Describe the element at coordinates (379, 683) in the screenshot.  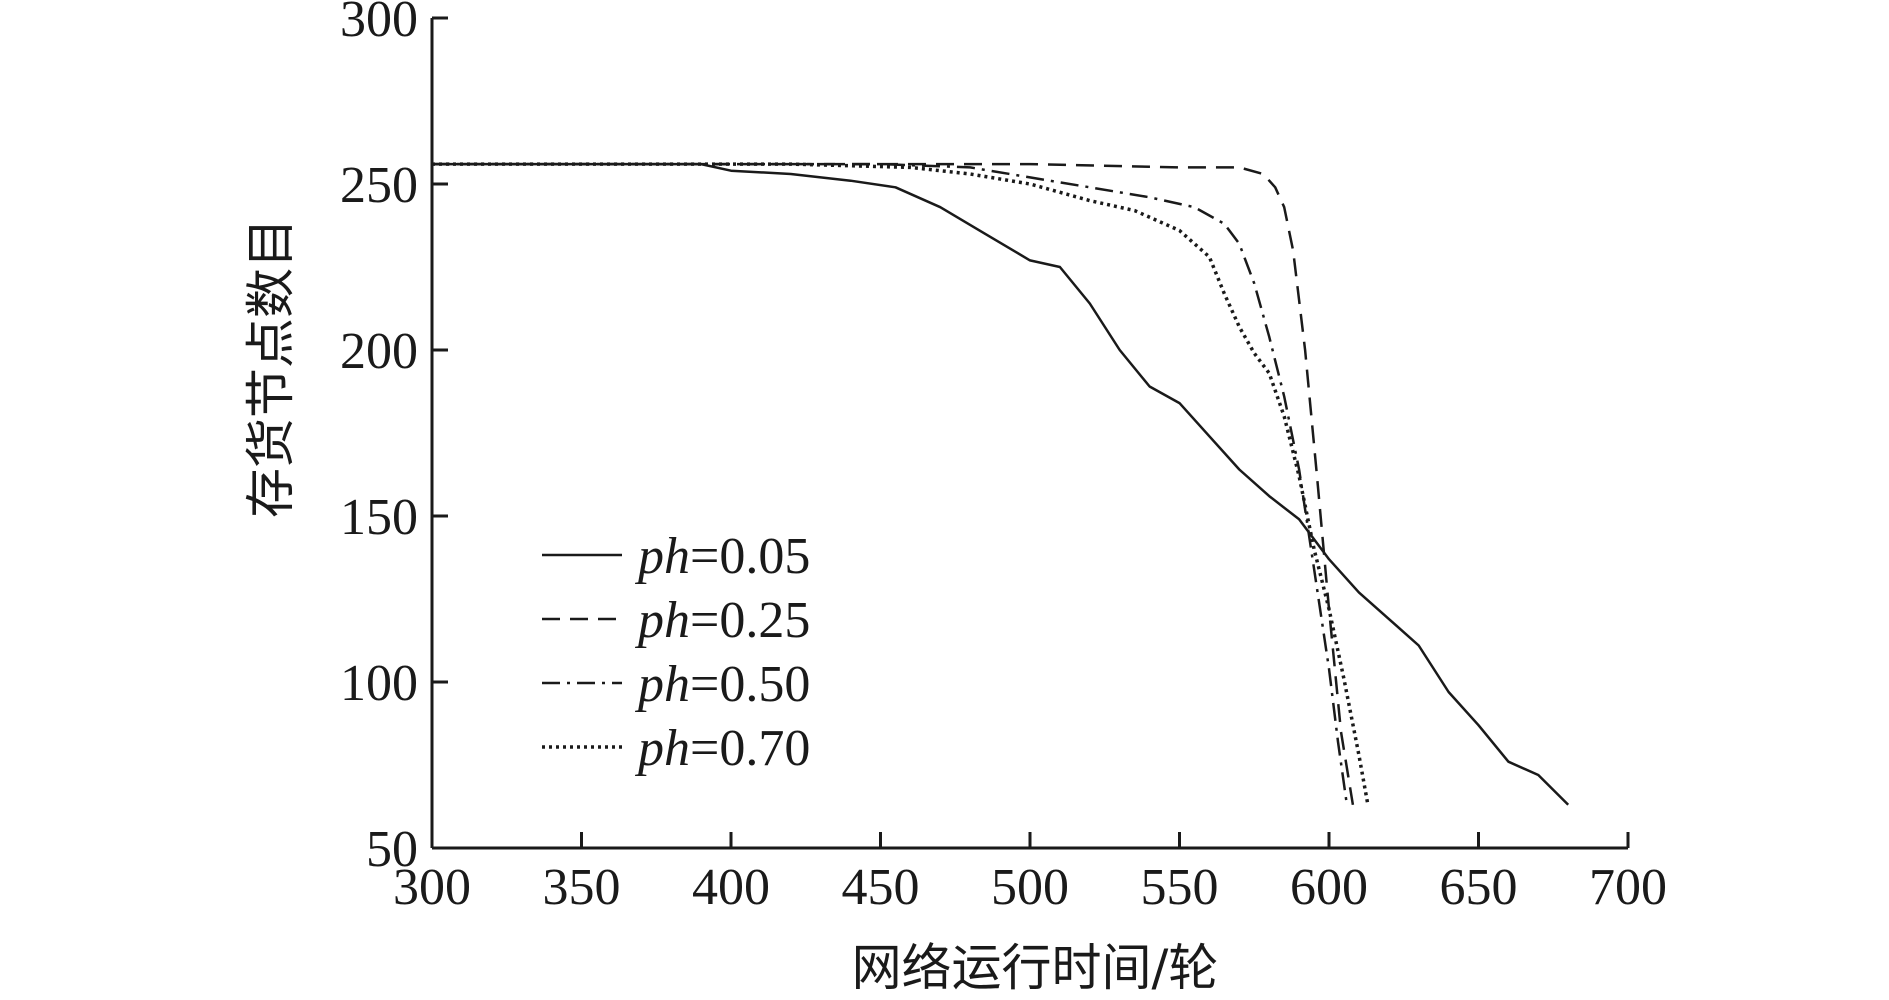
I see `y-tick-label: 100` at that location.